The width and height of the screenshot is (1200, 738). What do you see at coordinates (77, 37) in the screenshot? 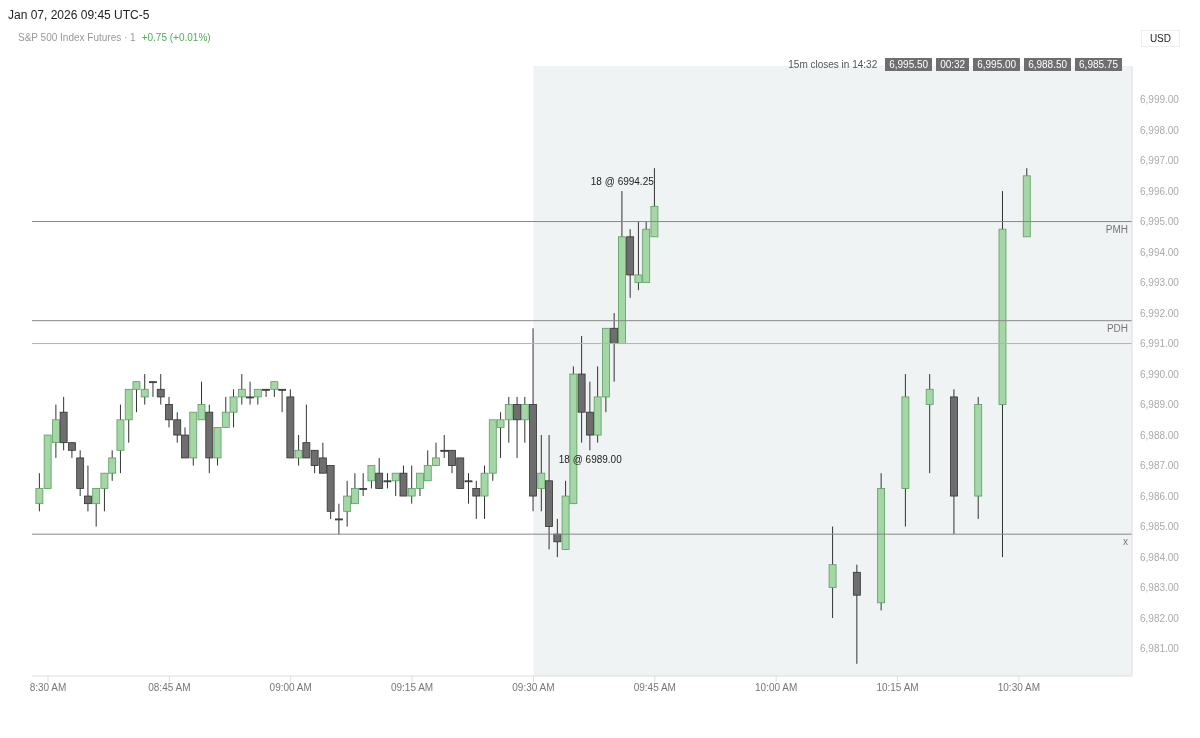
I see `chart-title: S&P 500 Index Futures · 1` at bounding box center [77, 37].